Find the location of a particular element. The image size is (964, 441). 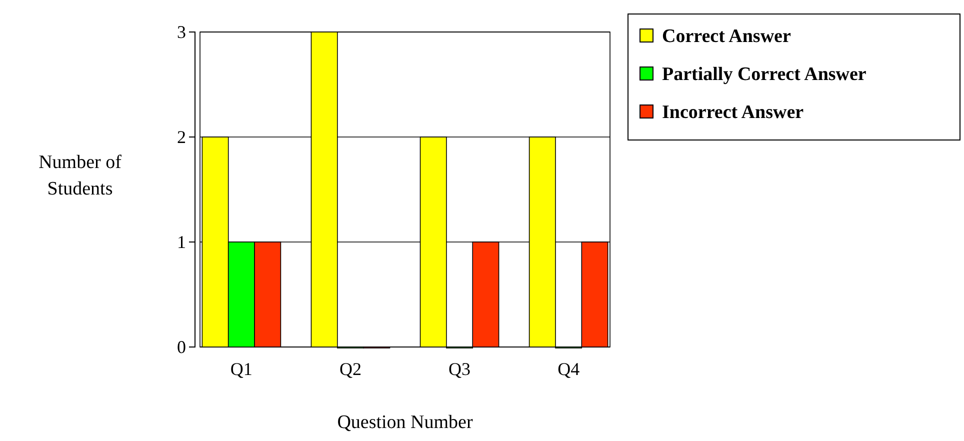

y-tick-label: 3 is located at coordinates (181, 32).